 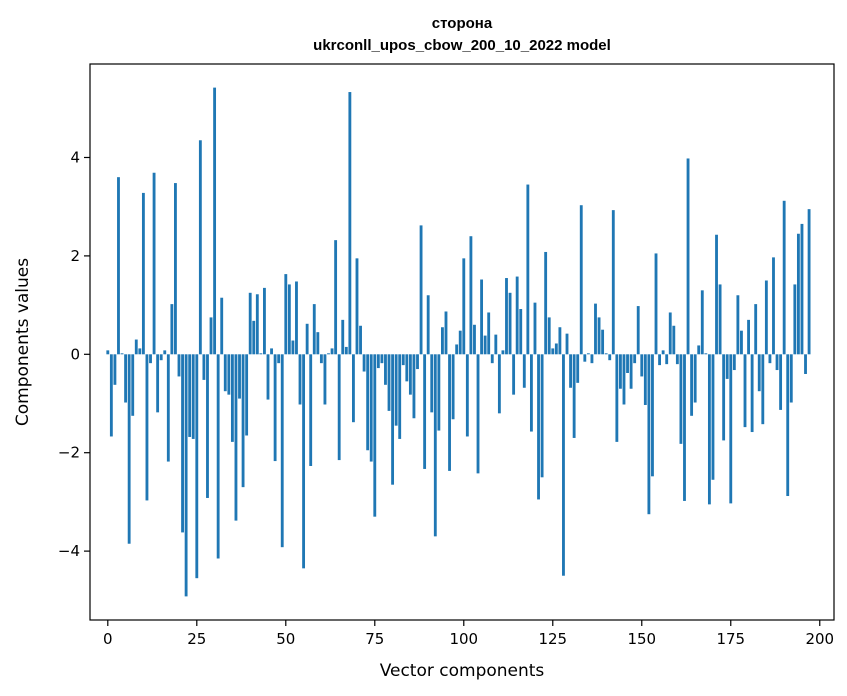 What do you see at coordinates (285, 639) in the screenshot?
I see `x-tick-label: 50` at bounding box center [285, 639].